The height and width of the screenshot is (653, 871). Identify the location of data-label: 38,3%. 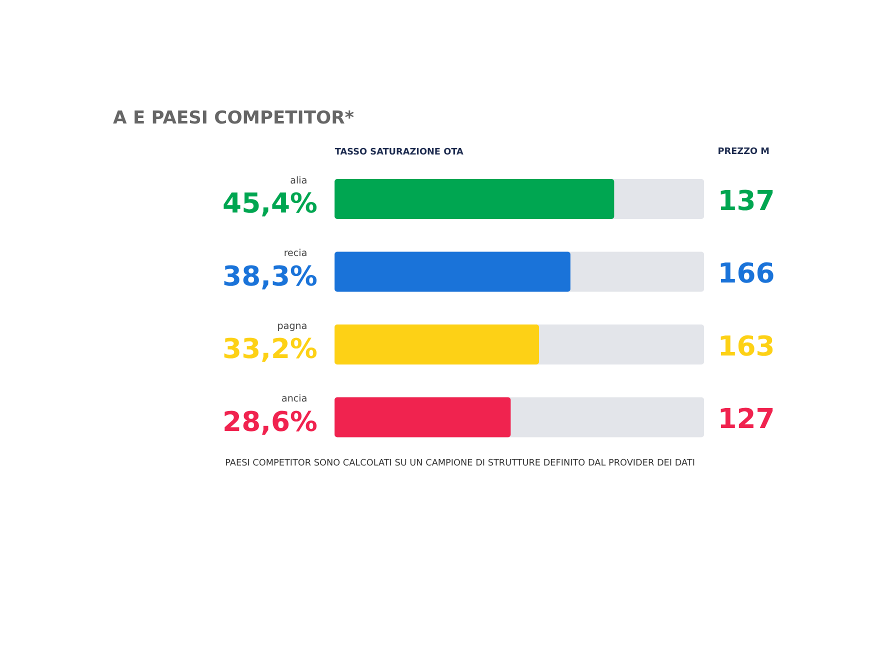
(270, 276).